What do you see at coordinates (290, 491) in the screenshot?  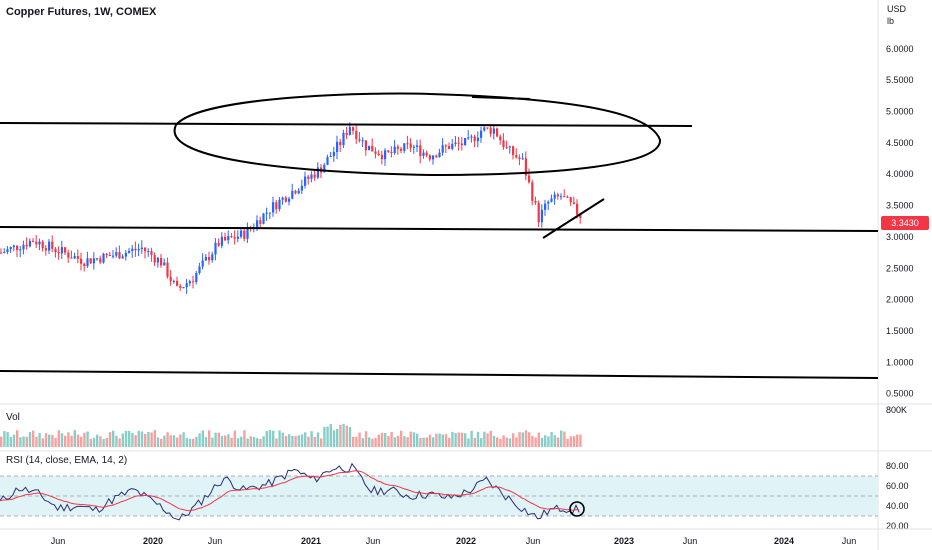 I see `rsi-lines` at bounding box center [290, 491].